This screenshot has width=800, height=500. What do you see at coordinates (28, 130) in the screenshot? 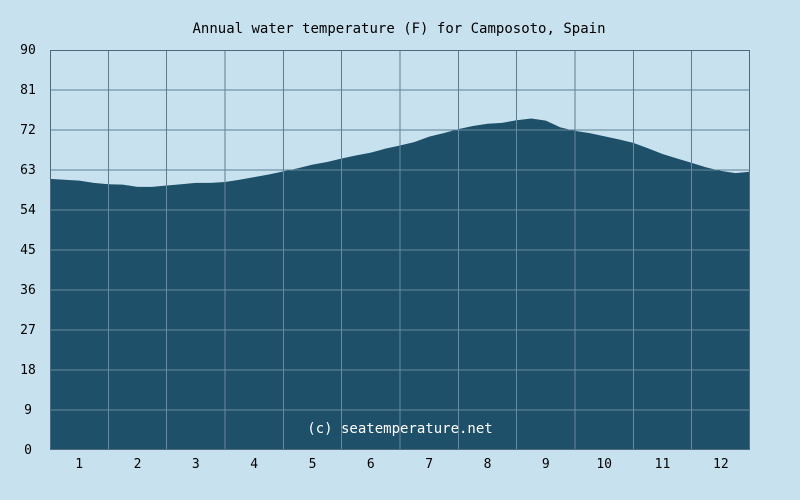
I see `y-tick-label: 72` at bounding box center [28, 130].